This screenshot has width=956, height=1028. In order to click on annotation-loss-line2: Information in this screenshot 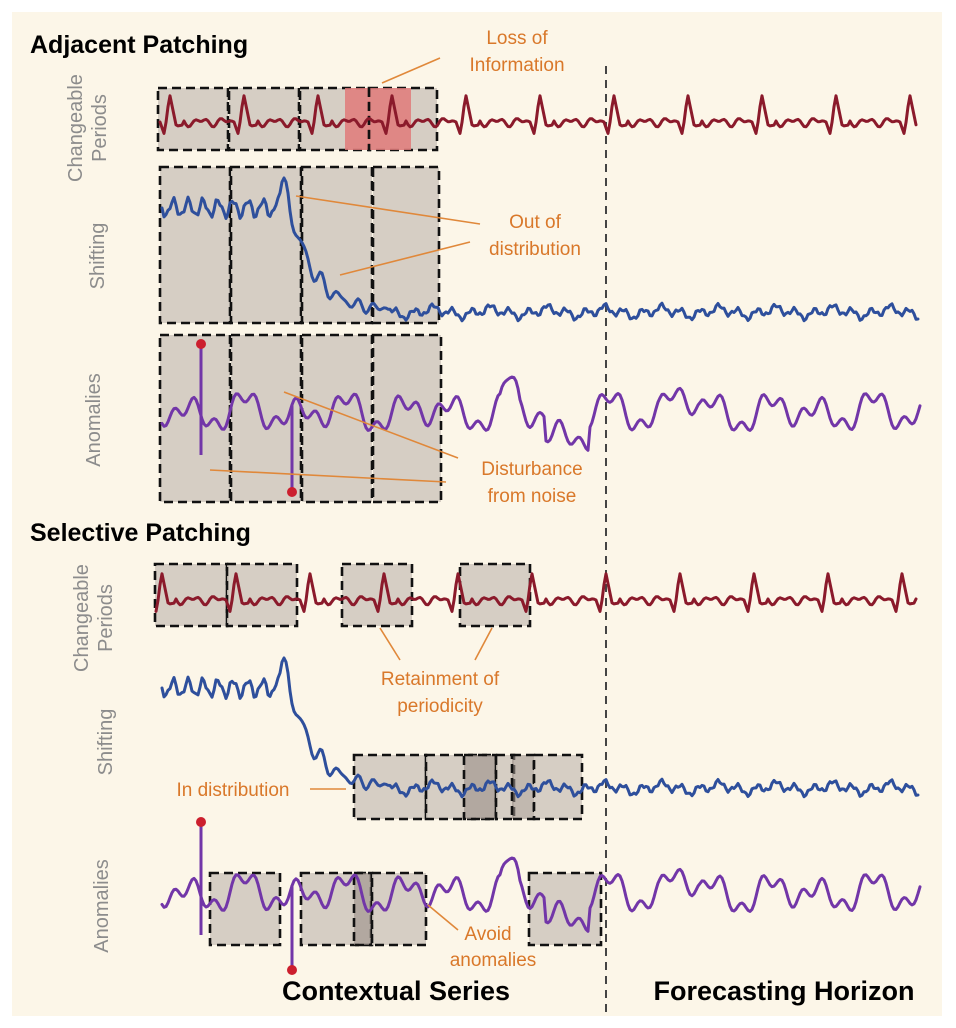, I will do `click(516, 65)`.